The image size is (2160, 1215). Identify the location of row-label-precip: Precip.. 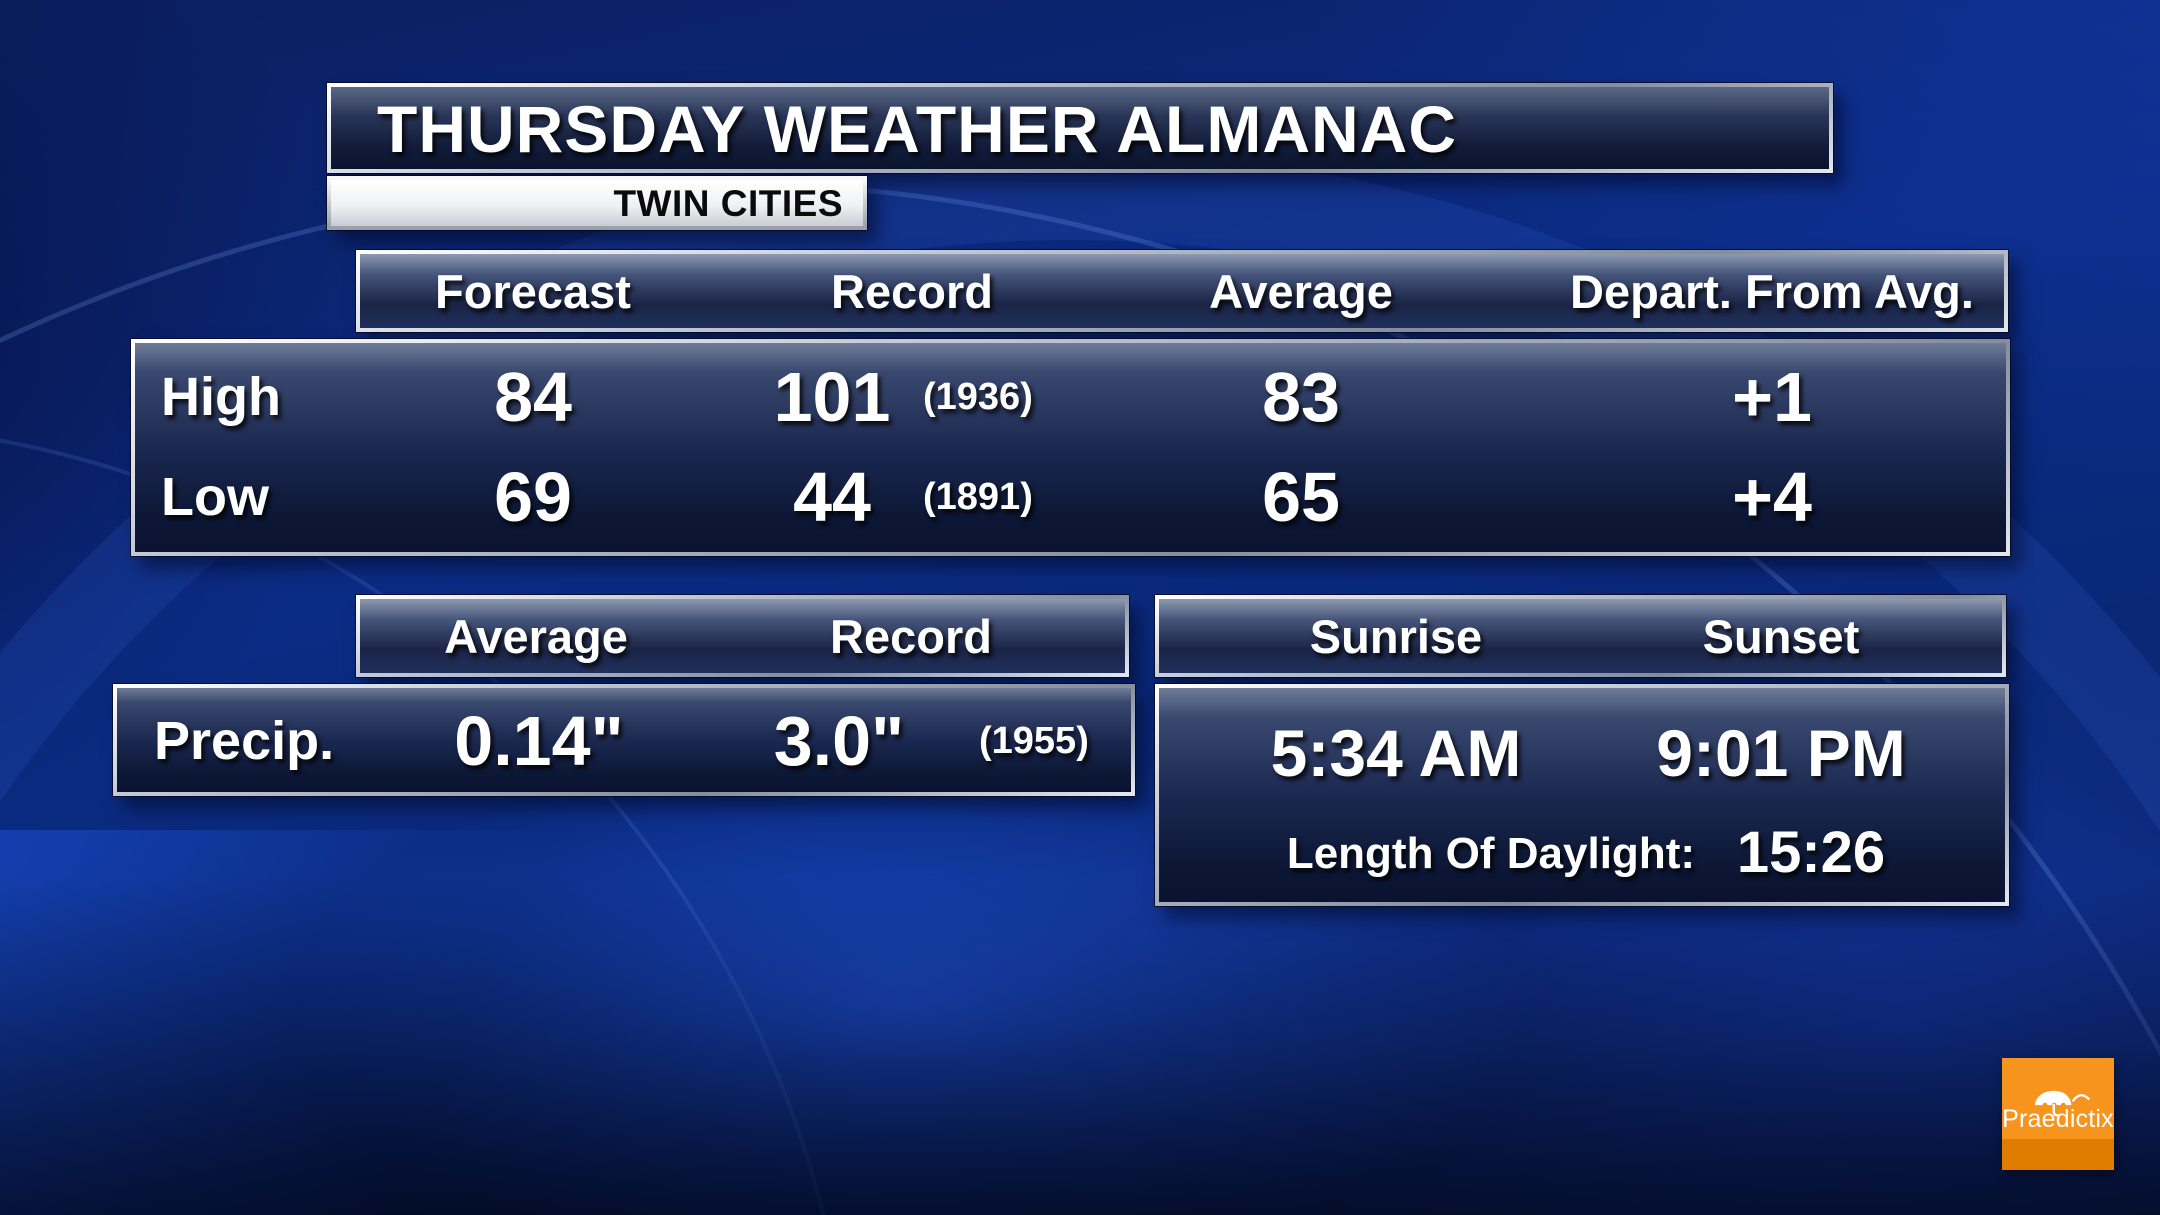
(244, 741).